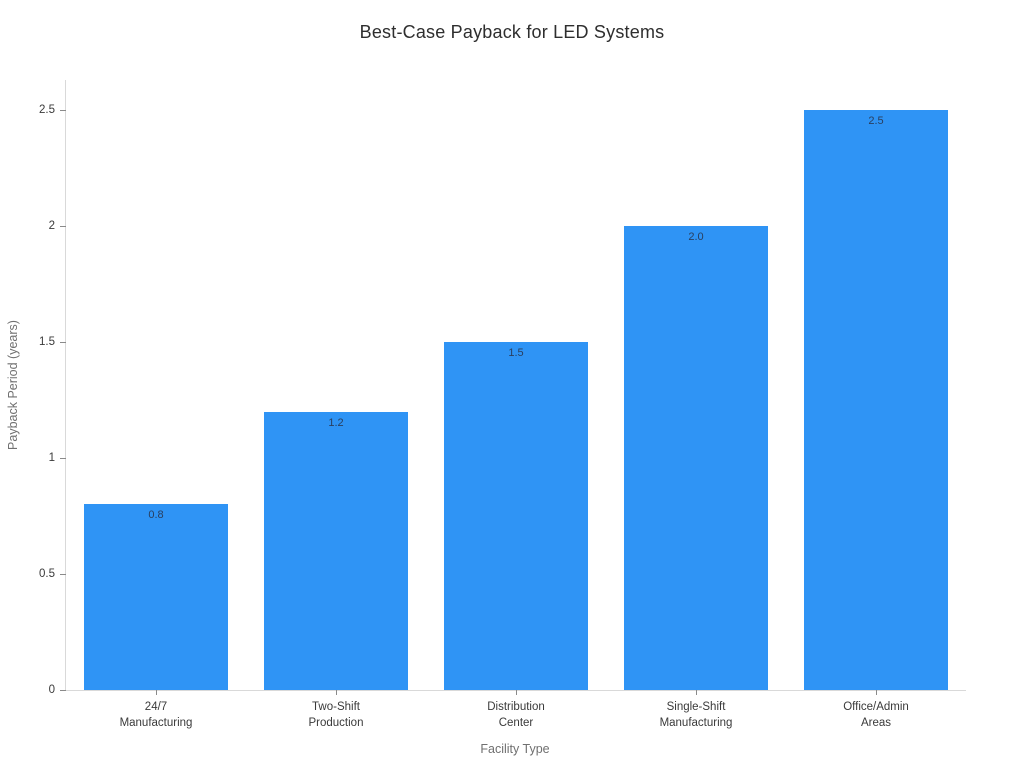  I want to click on bar-value-label: 2.0, so click(696, 237).